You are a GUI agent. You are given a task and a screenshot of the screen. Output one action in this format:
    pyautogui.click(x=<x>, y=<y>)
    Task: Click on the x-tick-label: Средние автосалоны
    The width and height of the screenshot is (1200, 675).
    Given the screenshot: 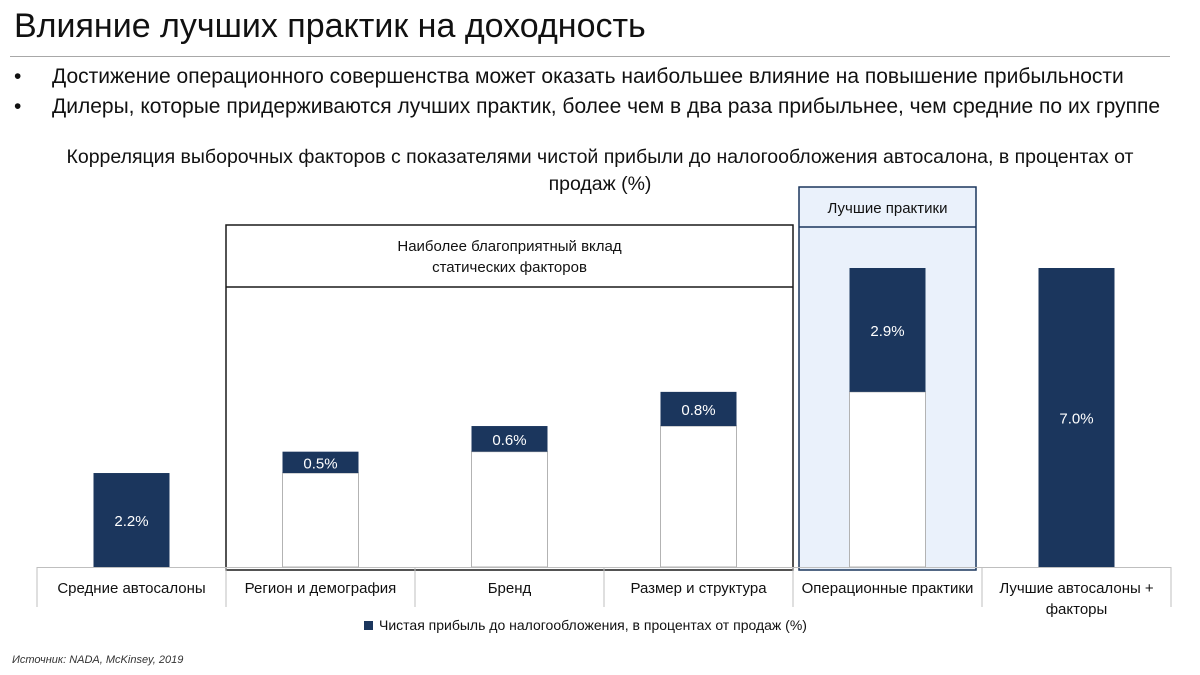 What is the action you would take?
    pyautogui.click(x=131, y=588)
    